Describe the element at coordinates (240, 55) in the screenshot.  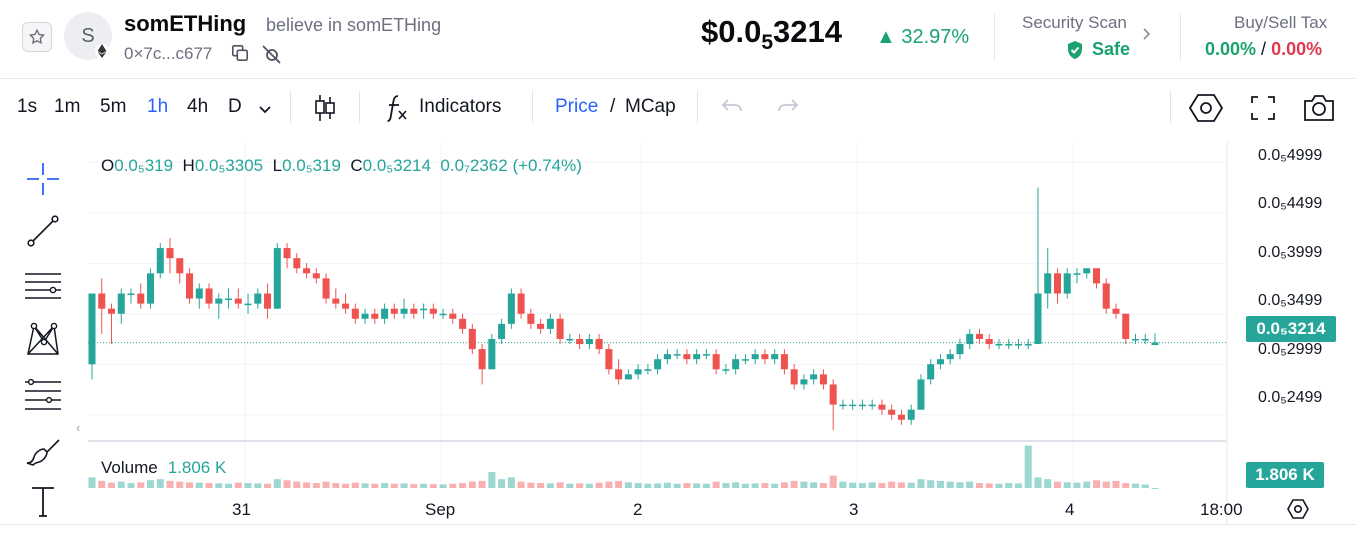
I see `copy-icon` at that location.